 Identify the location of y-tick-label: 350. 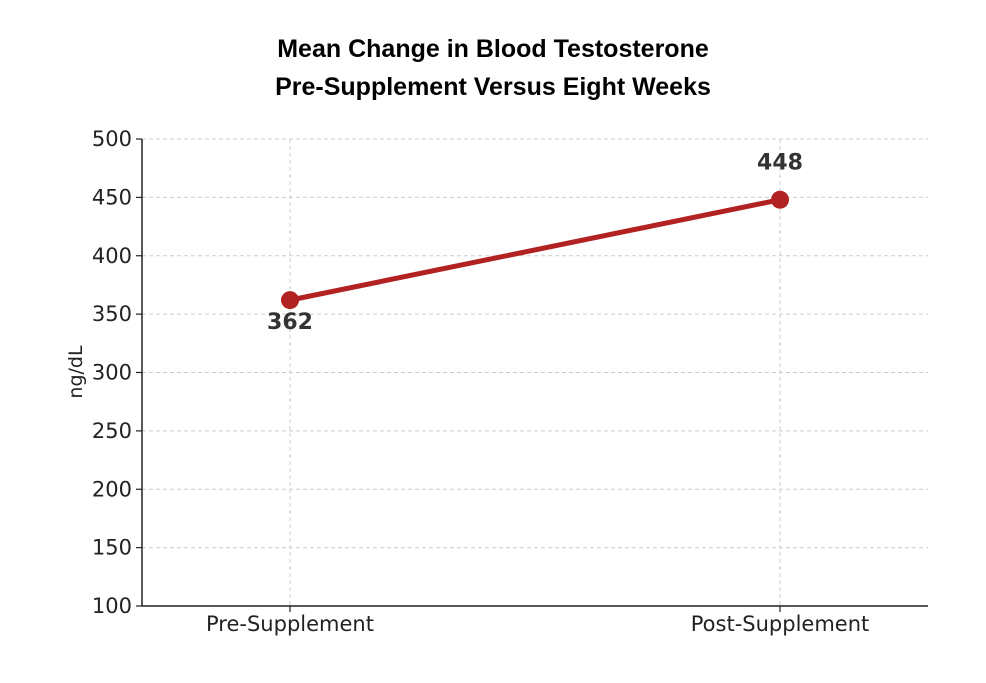
(112, 314).